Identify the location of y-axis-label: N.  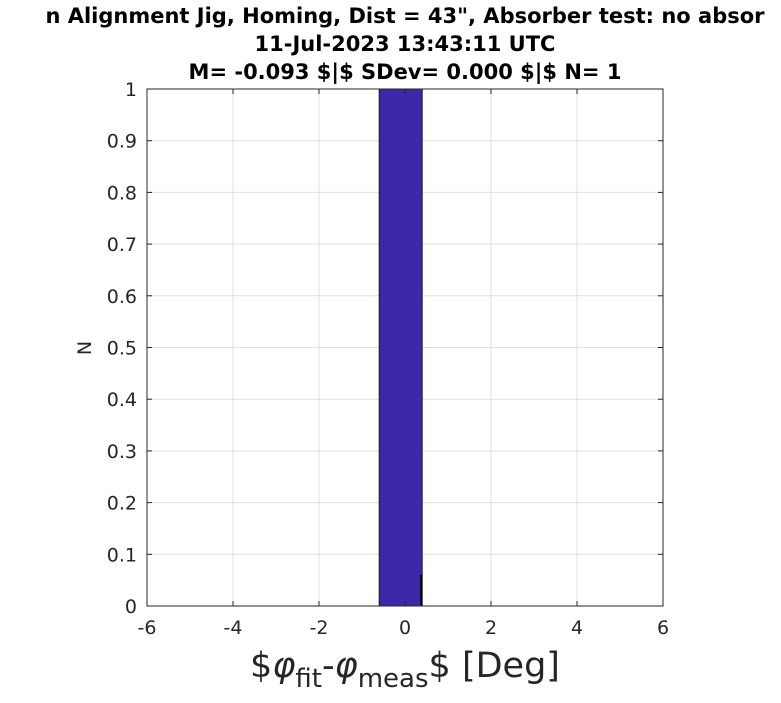
(85, 348).